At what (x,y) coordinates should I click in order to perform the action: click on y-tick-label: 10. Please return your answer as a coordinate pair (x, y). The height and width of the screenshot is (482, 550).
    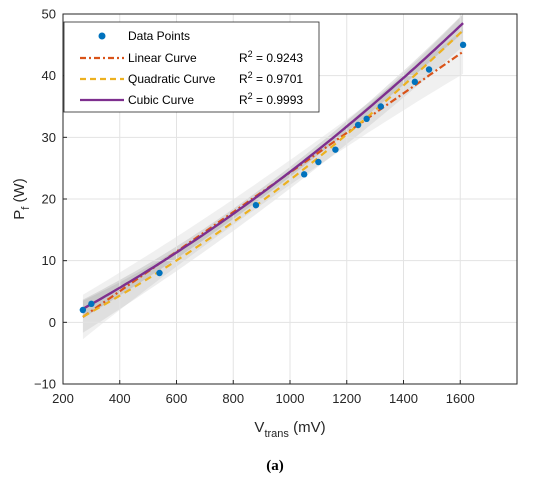
    Looking at the image, I should click on (49, 260).